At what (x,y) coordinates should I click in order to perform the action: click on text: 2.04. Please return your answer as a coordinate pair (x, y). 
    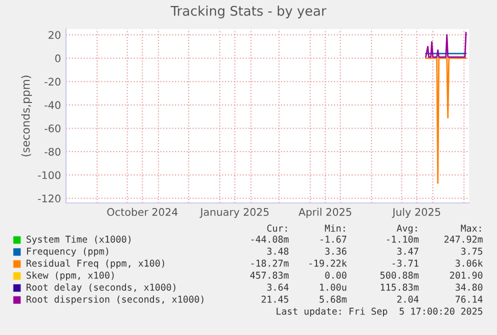
    Looking at the image, I should click on (408, 299).